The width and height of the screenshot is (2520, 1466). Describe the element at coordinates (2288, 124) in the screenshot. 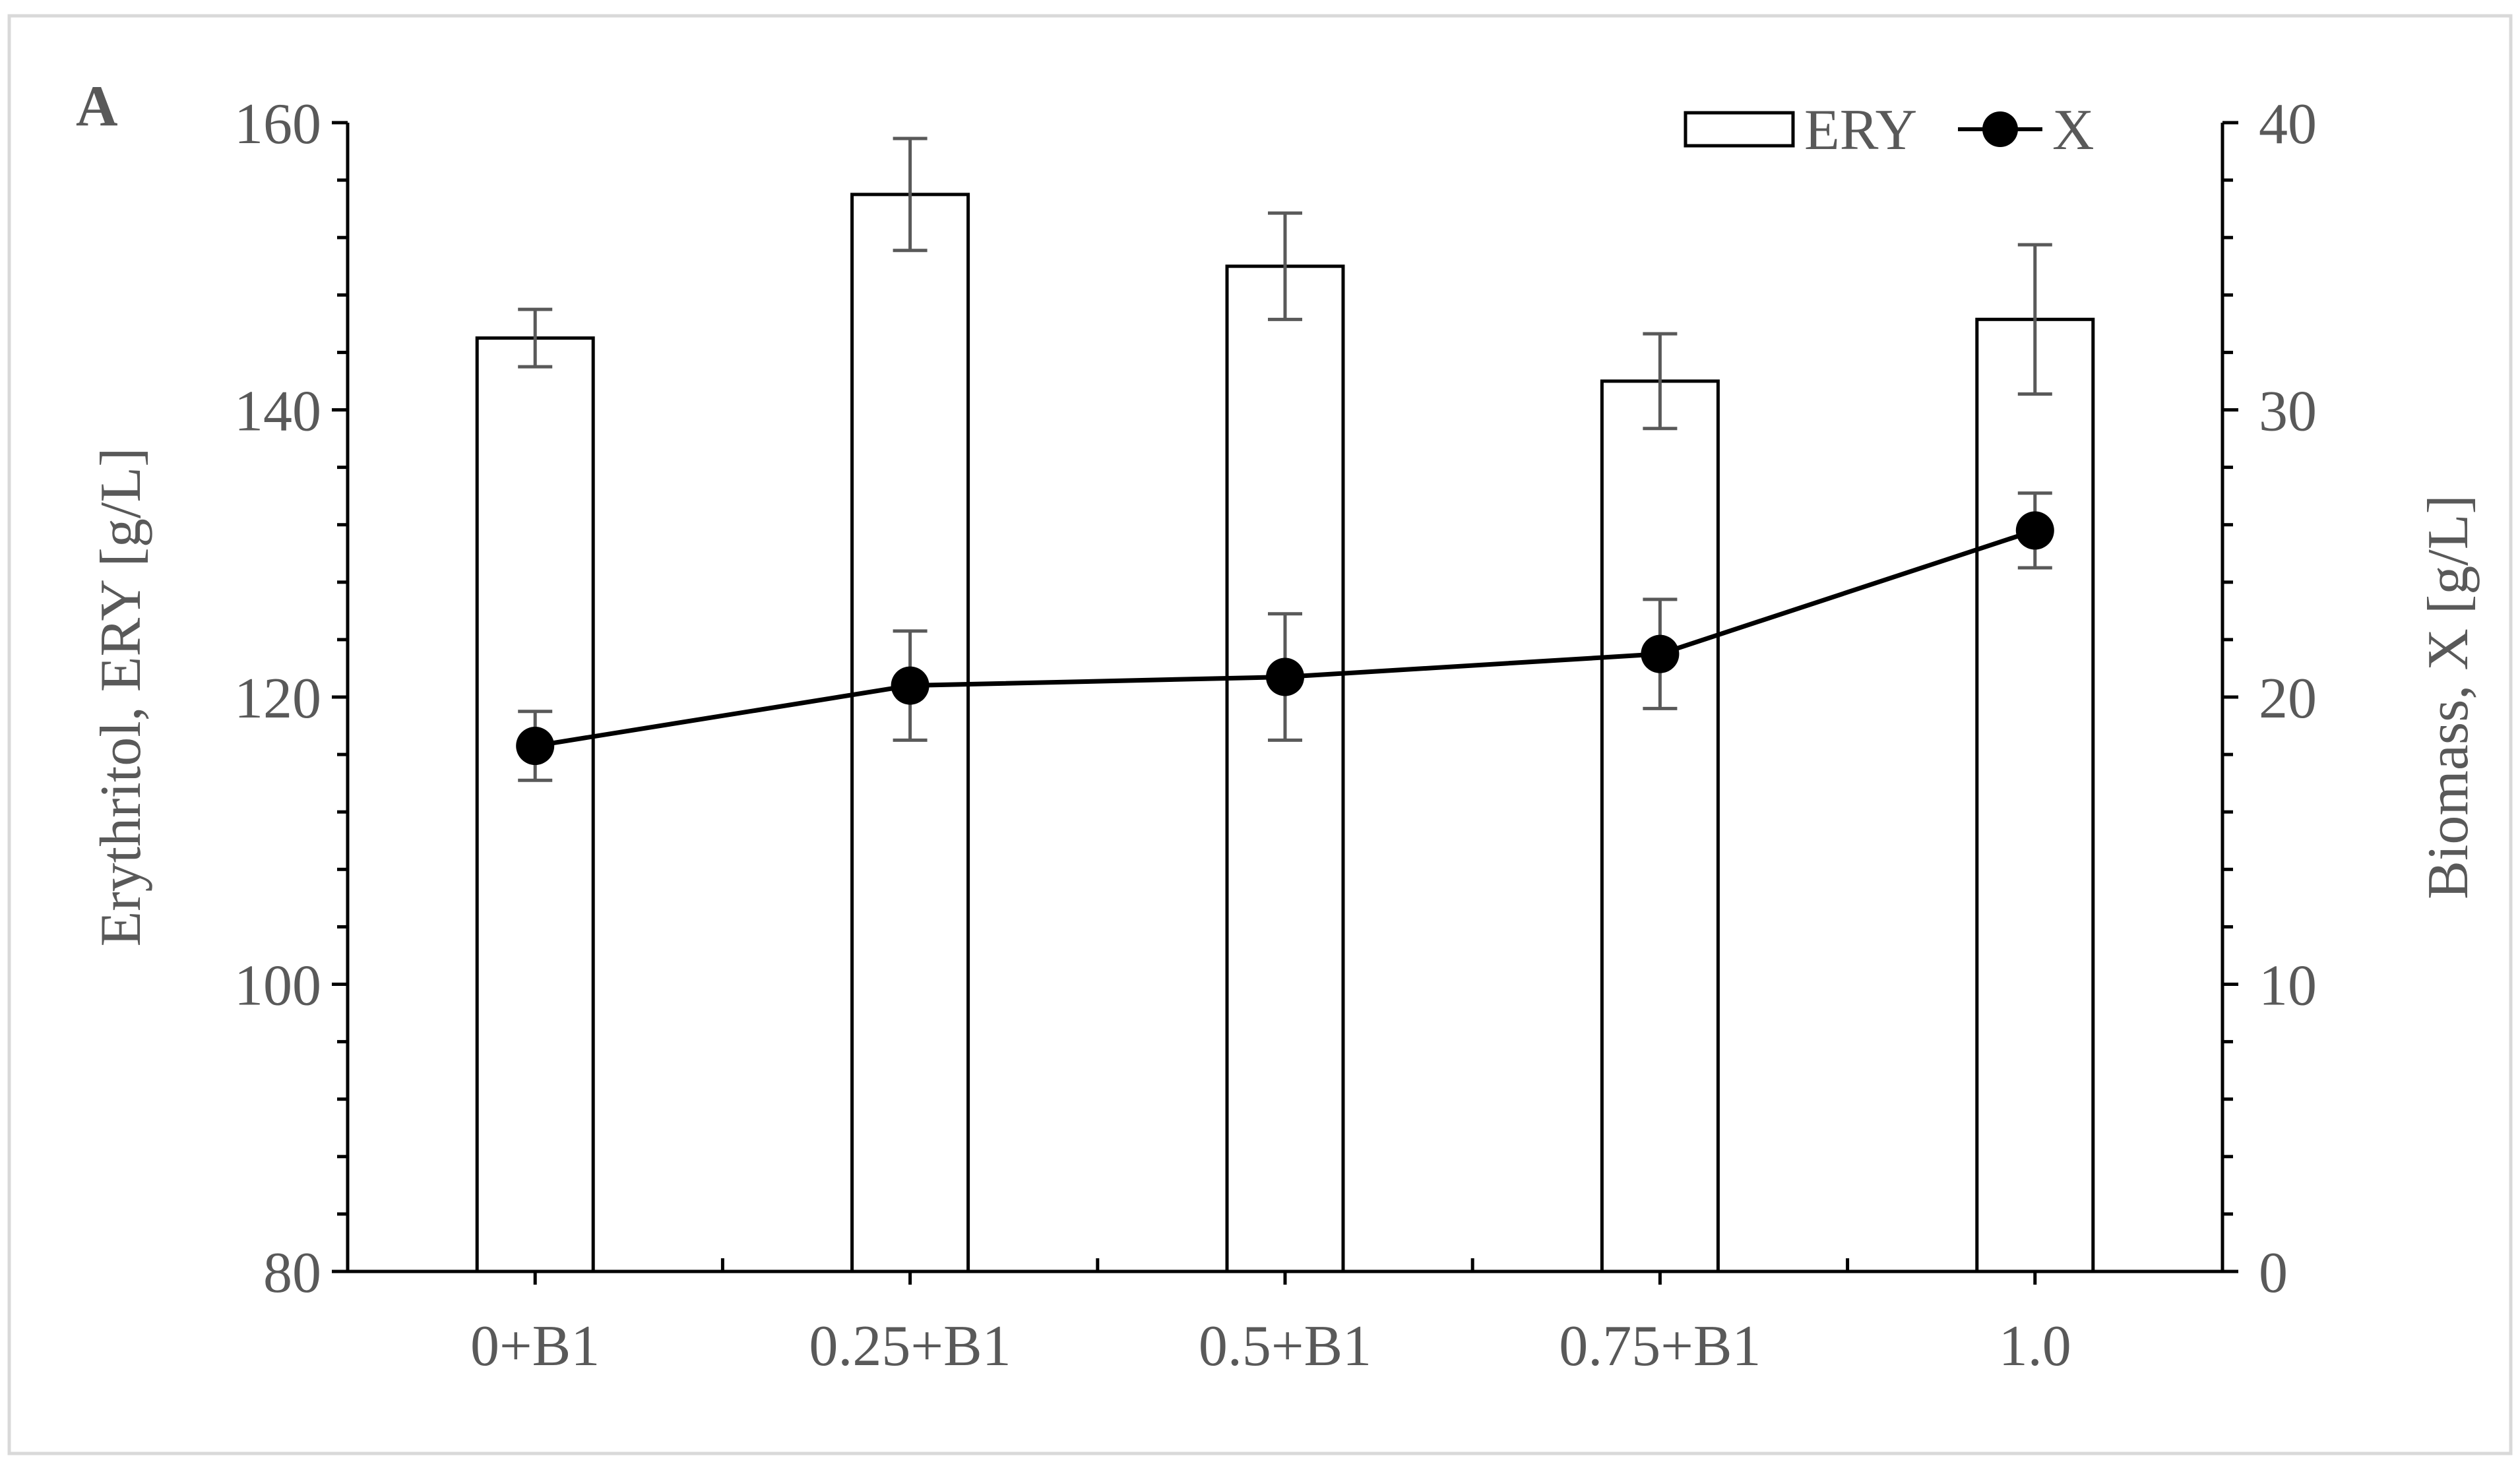

I see `right-tick-label: 40` at that location.